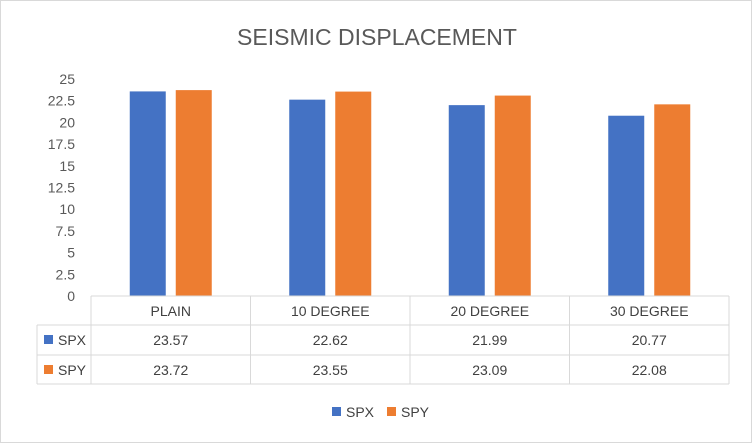 The image size is (752, 444). What do you see at coordinates (489, 370) in the screenshot?
I see `table-cell: 23.09` at bounding box center [489, 370].